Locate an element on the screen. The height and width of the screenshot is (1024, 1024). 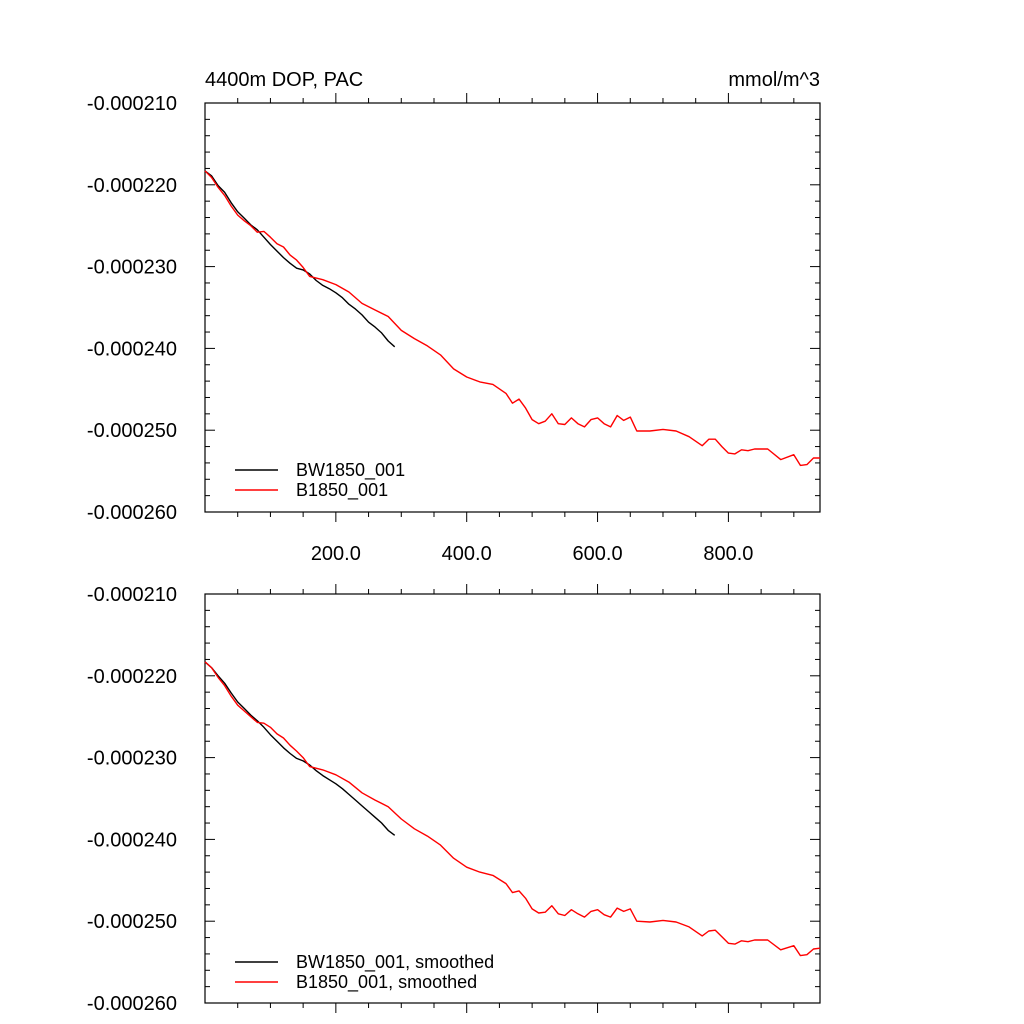
x-tick-label: 200.0 is located at coordinates (336, 554).